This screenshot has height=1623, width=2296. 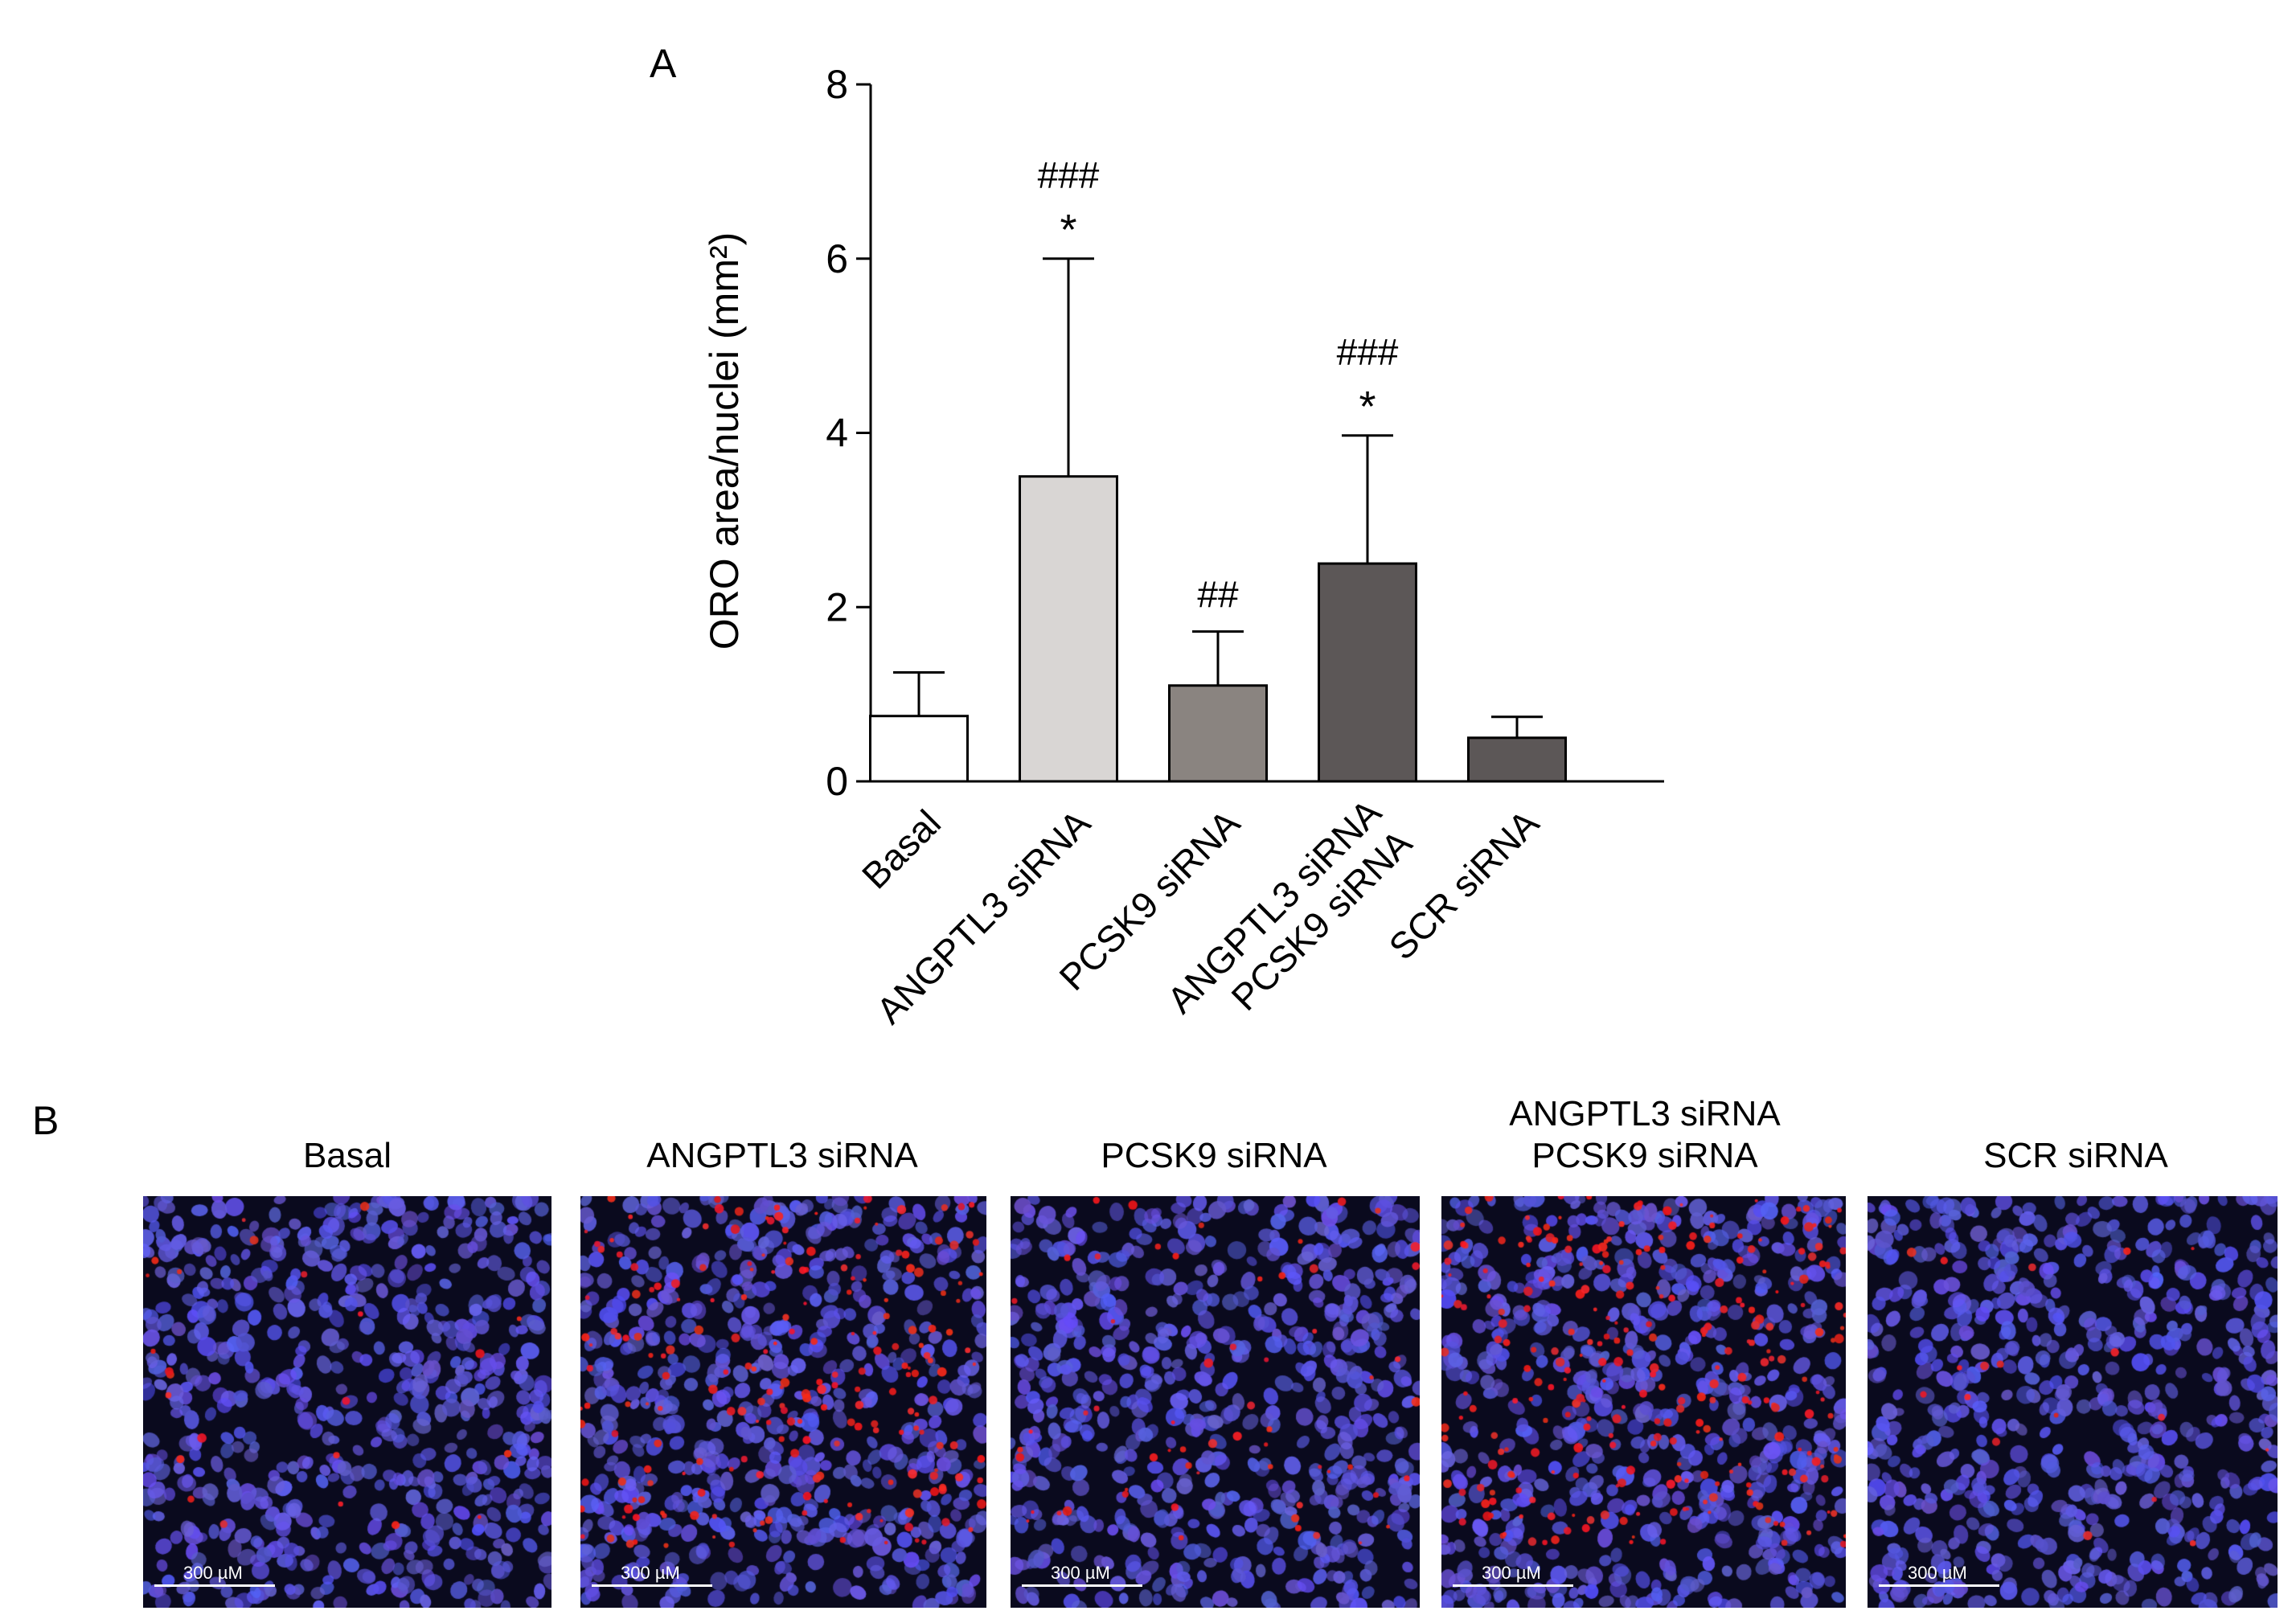 I want to click on panel-label-b: B, so click(x=45, y=1120).